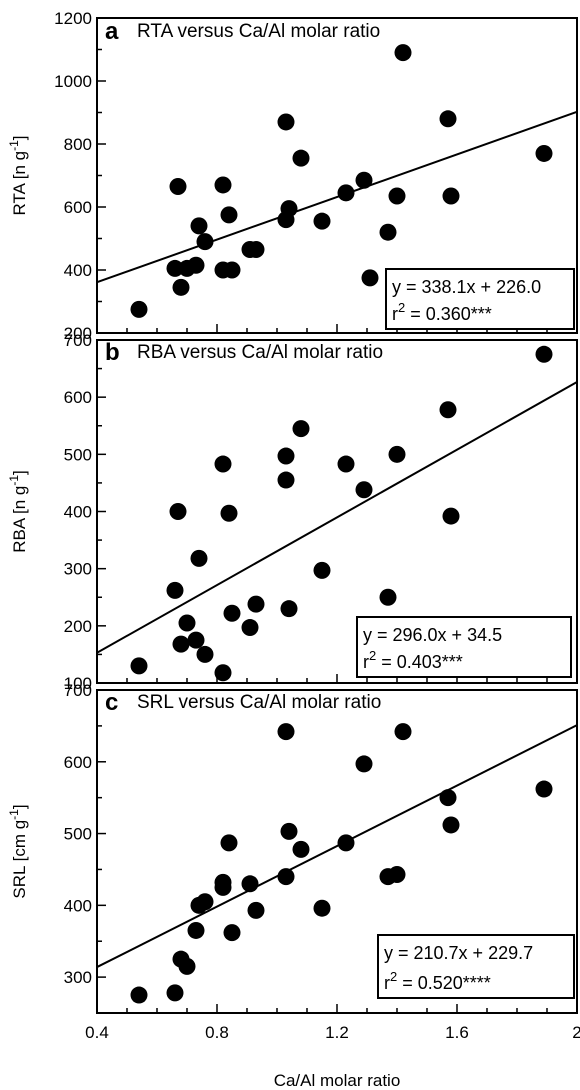 The height and width of the screenshot is (1090, 580). I want to click on panel-a-y-tick-label: 200, so click(78, 333).